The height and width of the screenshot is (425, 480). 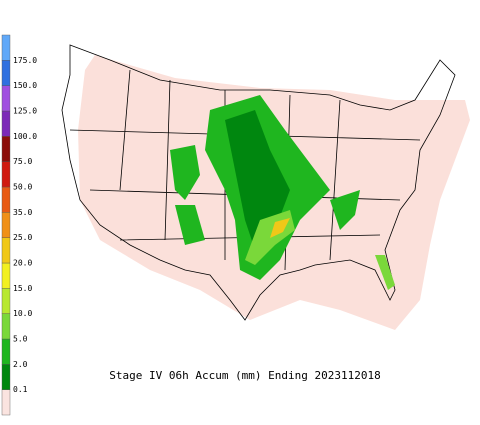 I want to click on legend-label: 2.0, so click(x=20, y=364).